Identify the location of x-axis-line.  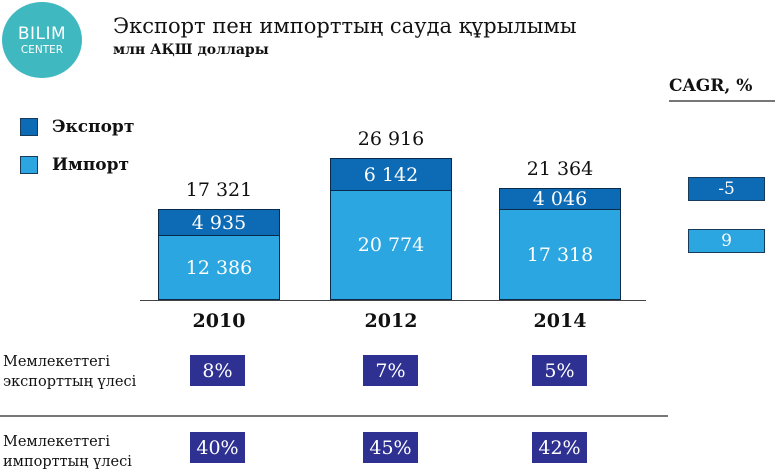
(393, 300).